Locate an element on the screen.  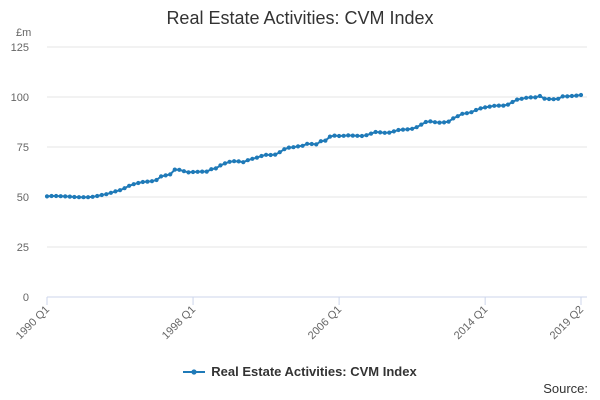
x-tick-label: 1998 Q1 is located at coordinates (179, 323).